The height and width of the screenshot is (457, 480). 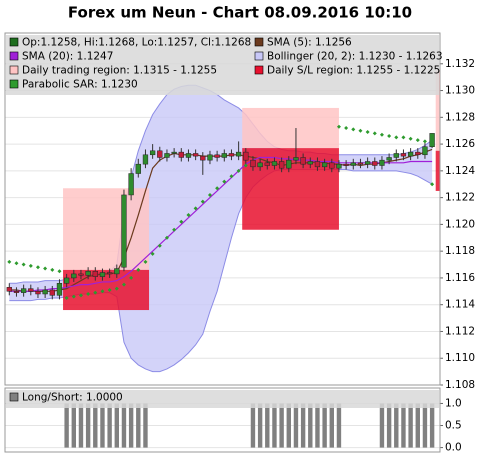 I want to click on y-tick-label: 1.120, so click(x=460, y=224).